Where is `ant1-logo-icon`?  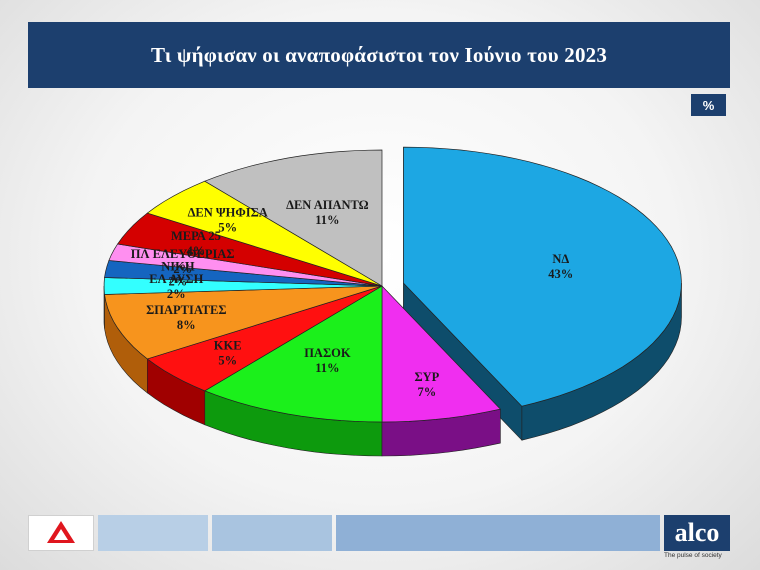
ant1-logo-icon is located at coordinates (61, 532).